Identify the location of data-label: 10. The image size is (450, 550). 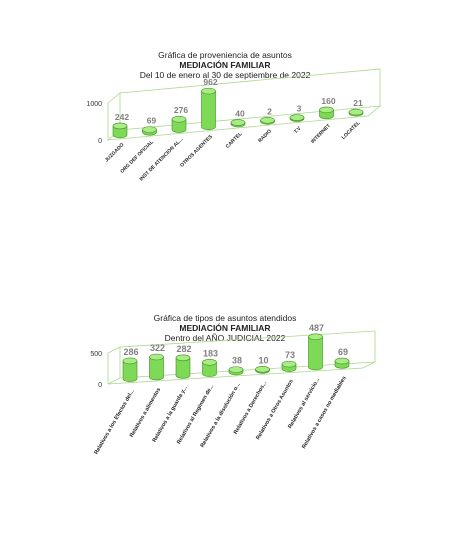
(263, 360).